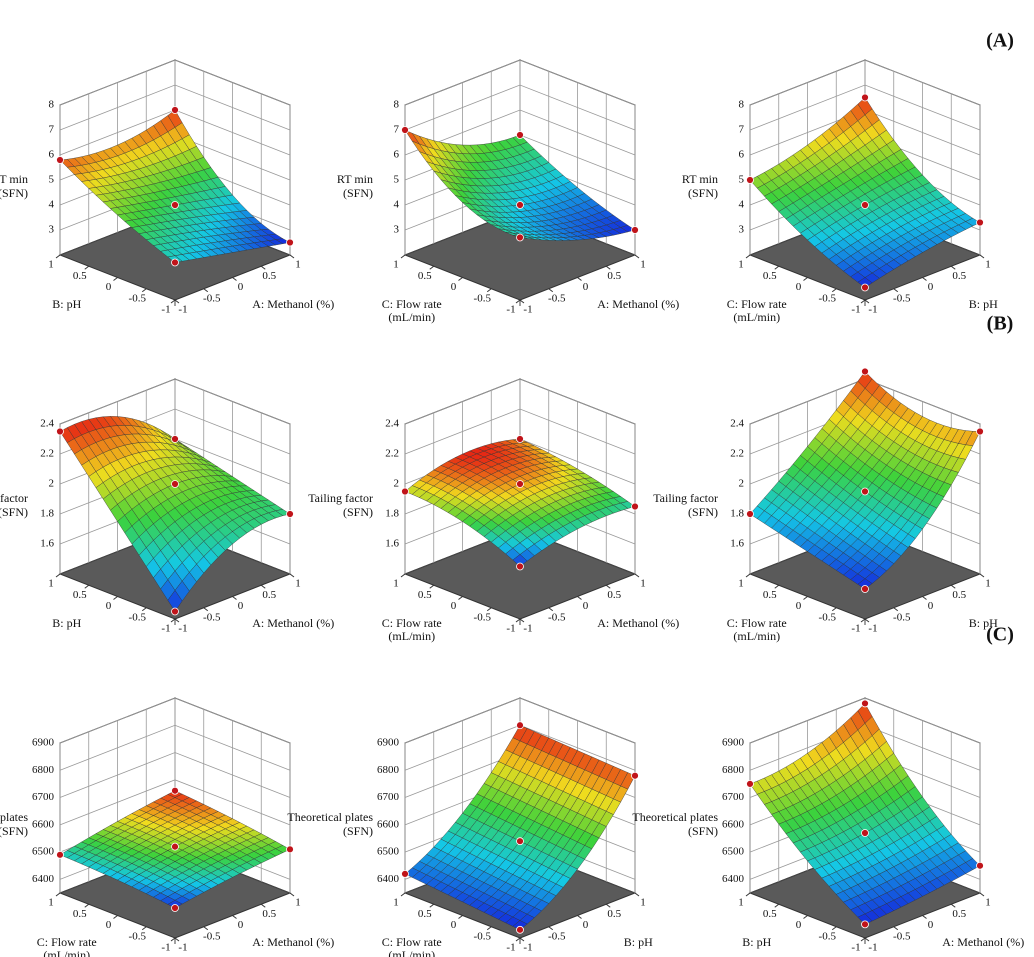  Describe the element at coordinates (756, 942) in the screenshot. I see `y-axis-label: B: pH` at that location.